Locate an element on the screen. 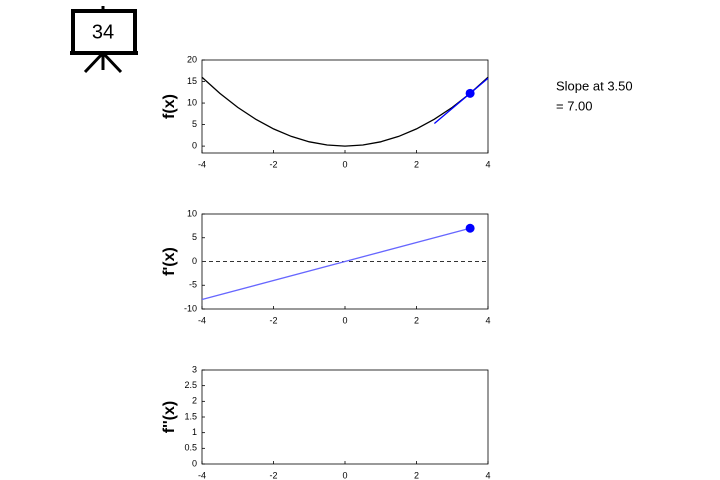 This screenshot has width=720, height=480. y-tick-label: 2 is located at coordinates (194, 401).